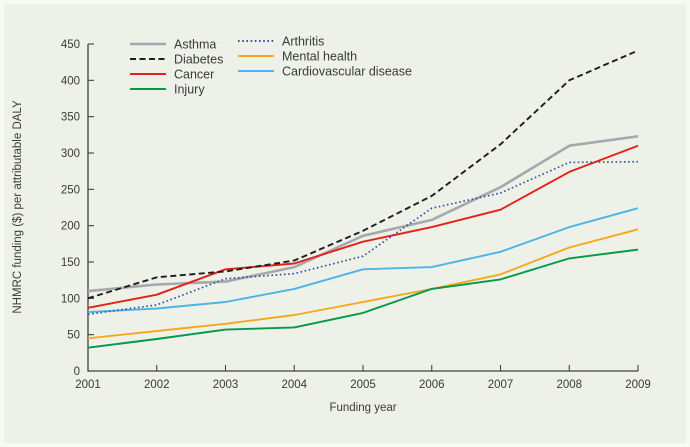 The image size is (690, 447). I want to click on y-tick-label: 50, so click(73, 336).